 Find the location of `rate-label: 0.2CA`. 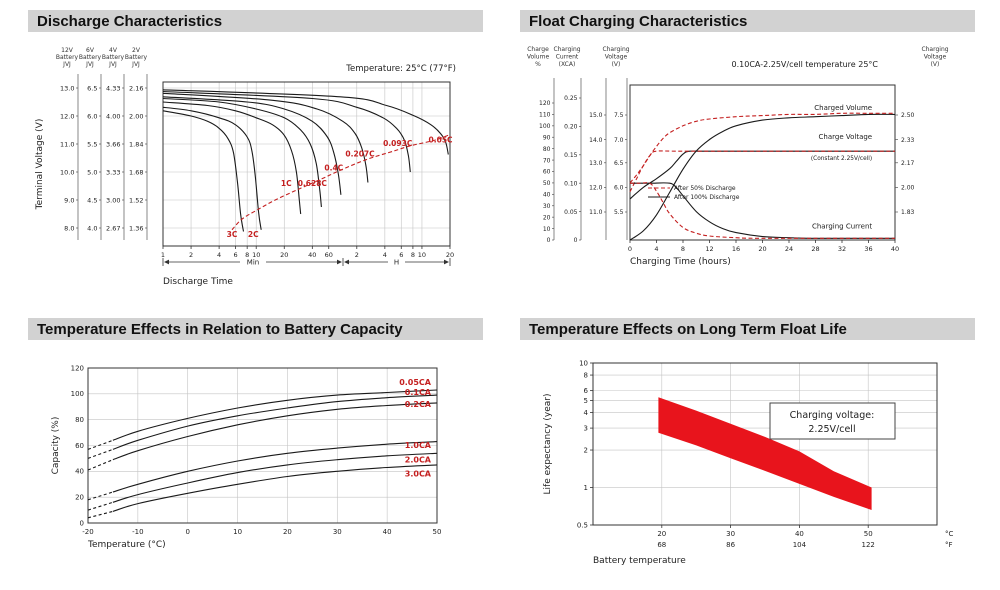

rate-label: 0.2CA is located at coordinates (418, 404).